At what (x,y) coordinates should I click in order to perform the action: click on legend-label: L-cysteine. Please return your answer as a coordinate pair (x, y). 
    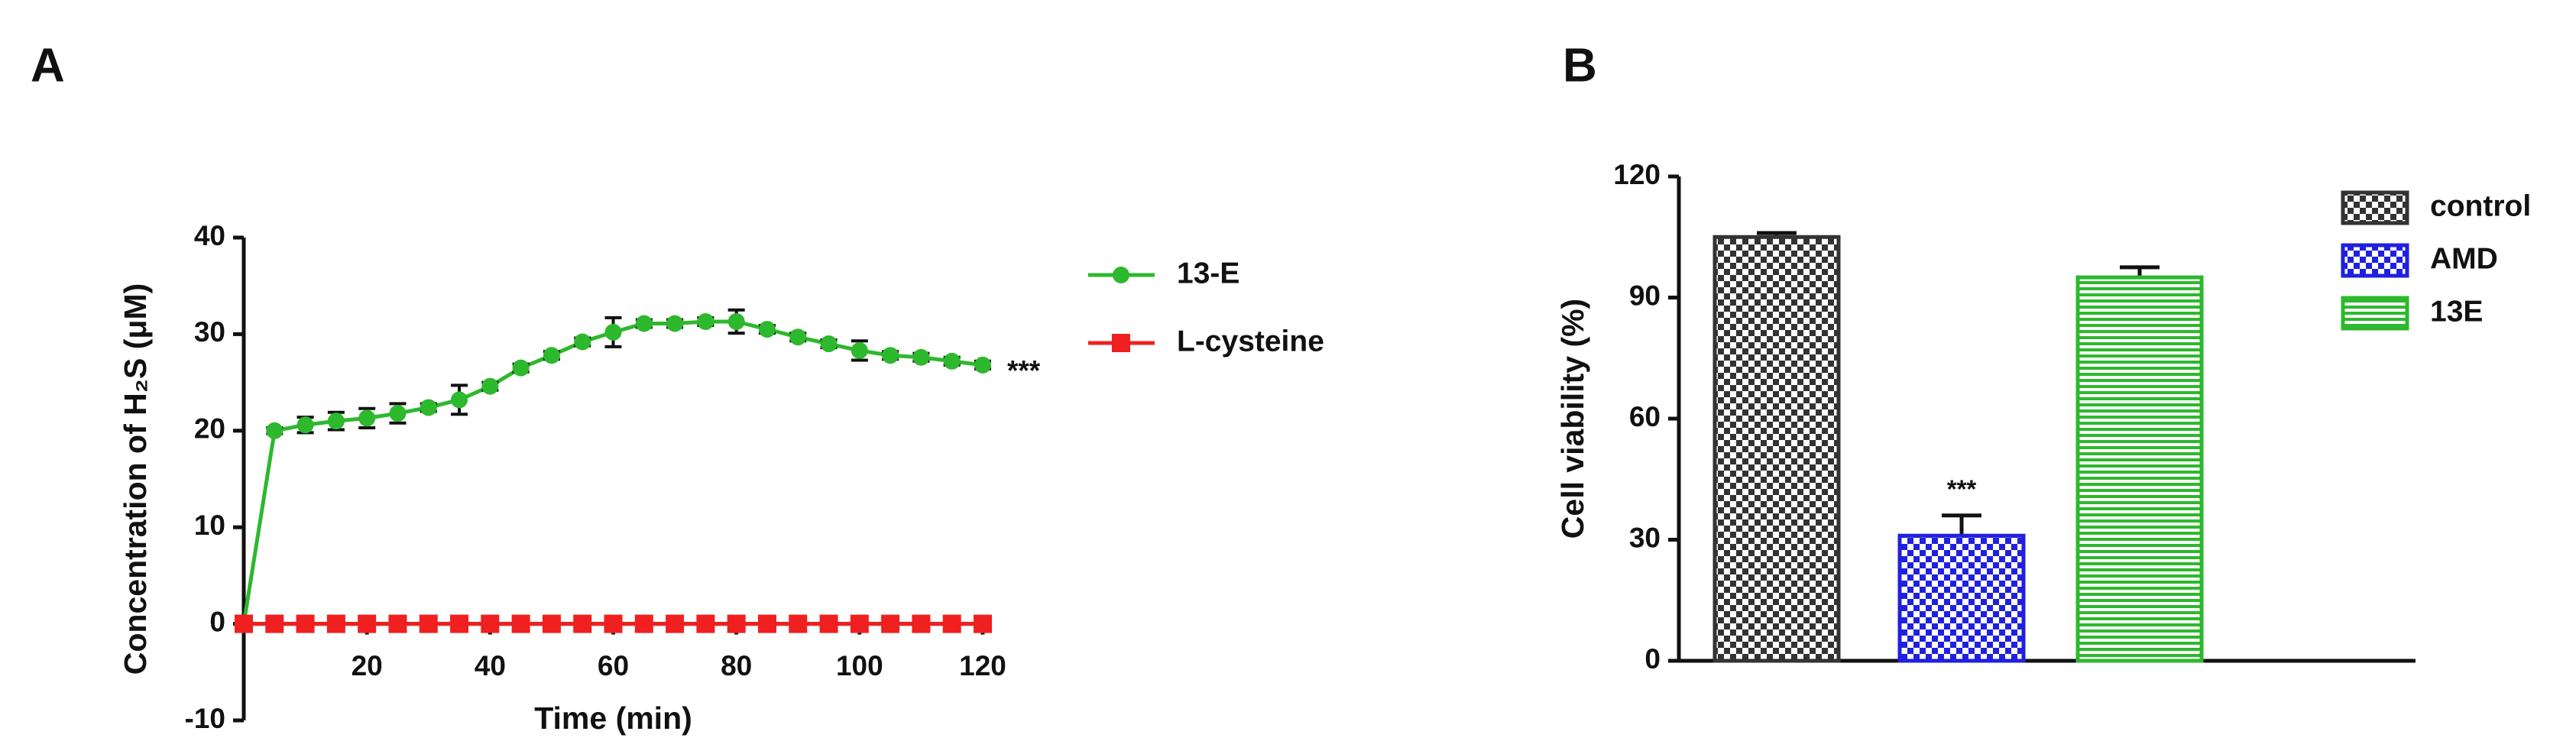
    Looking at the image, I should click on (1250, 341).